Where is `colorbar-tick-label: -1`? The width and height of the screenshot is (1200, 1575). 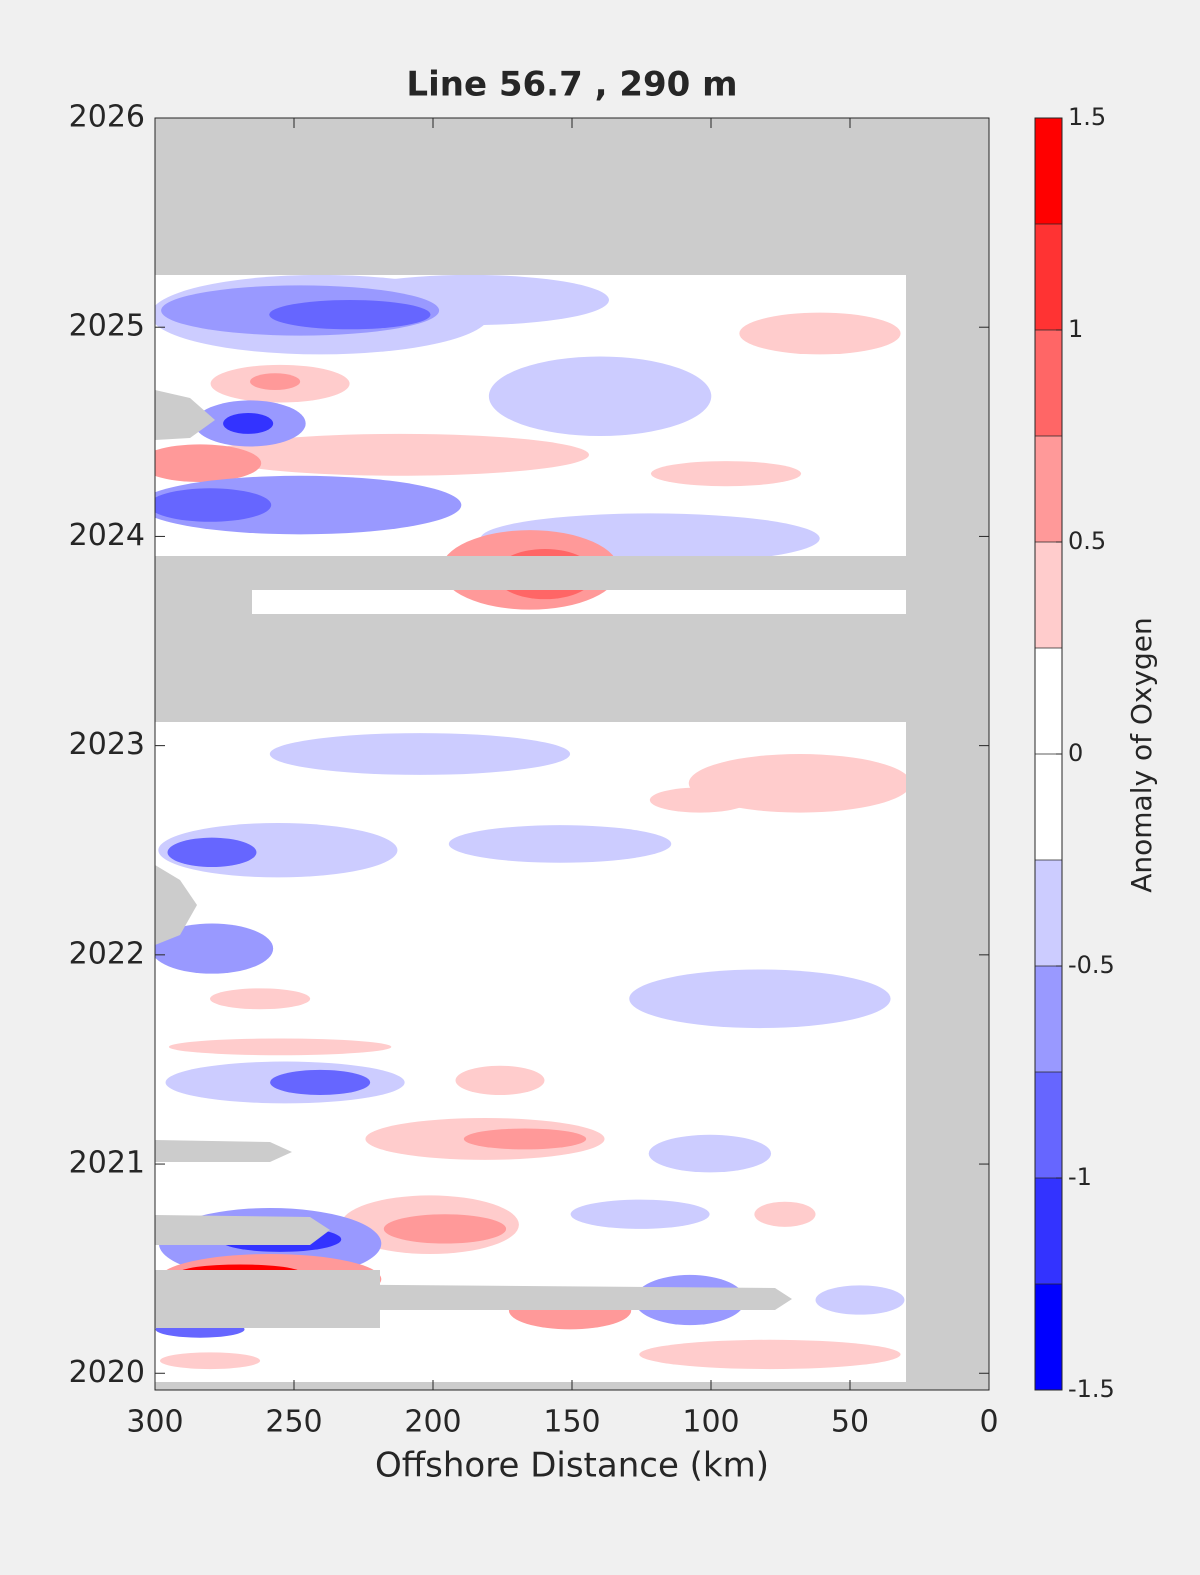 colorbar-tick-label: -1 is located at coordinates (1080, 1177).